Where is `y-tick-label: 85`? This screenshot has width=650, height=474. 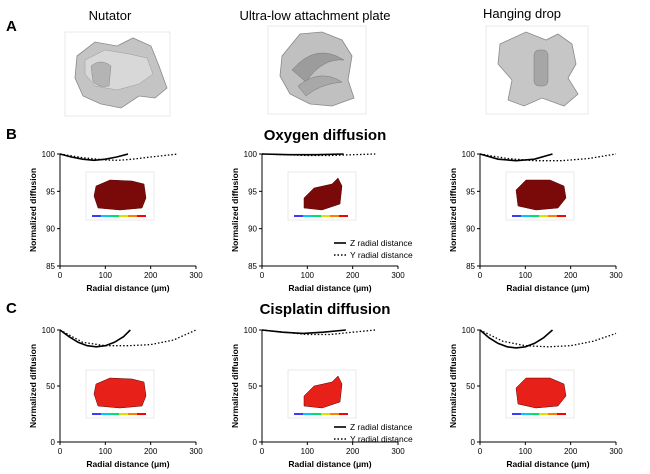
y-tick-label: 85 is located at coordinates (50, 266).